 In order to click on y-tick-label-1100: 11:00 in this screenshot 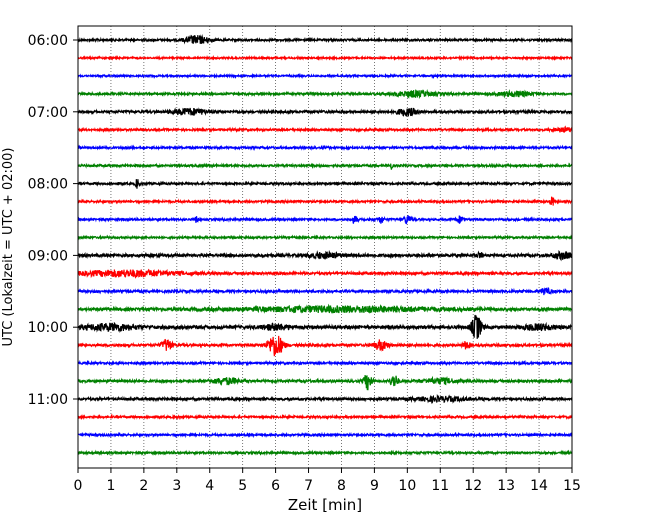, I will do `click(48, 400)`.